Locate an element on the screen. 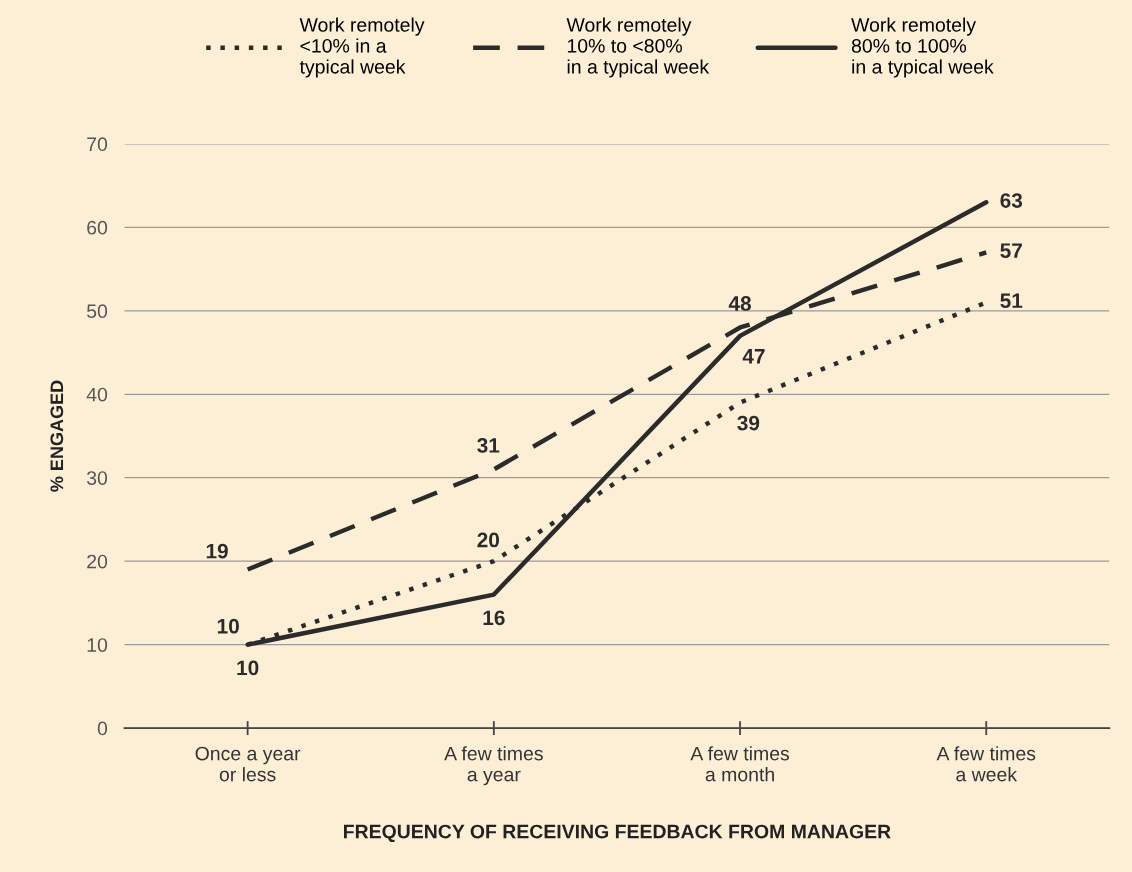  data-label: 19 is located at coordinates (217, 551).